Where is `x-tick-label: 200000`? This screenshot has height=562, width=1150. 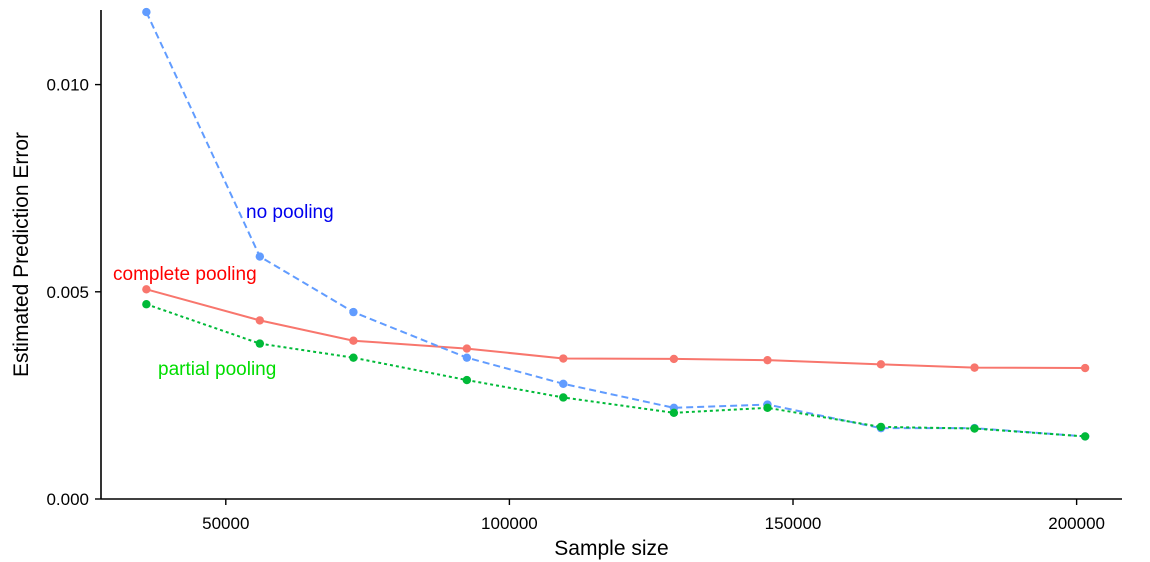 x-tick-label: 200000 is located at coordinates (1076, 523).